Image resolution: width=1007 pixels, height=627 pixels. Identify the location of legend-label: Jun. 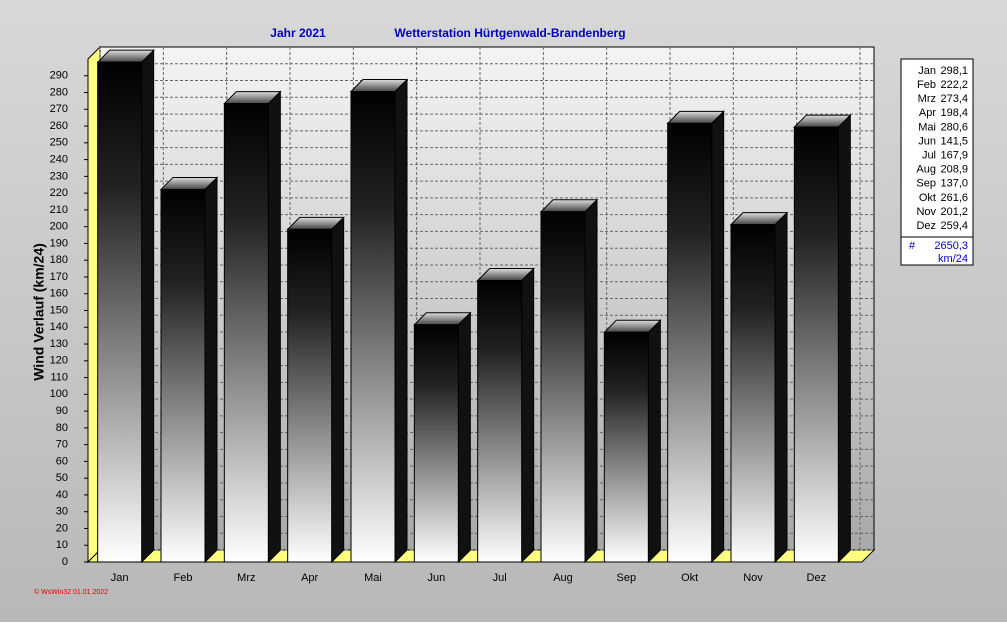
(927, 141).